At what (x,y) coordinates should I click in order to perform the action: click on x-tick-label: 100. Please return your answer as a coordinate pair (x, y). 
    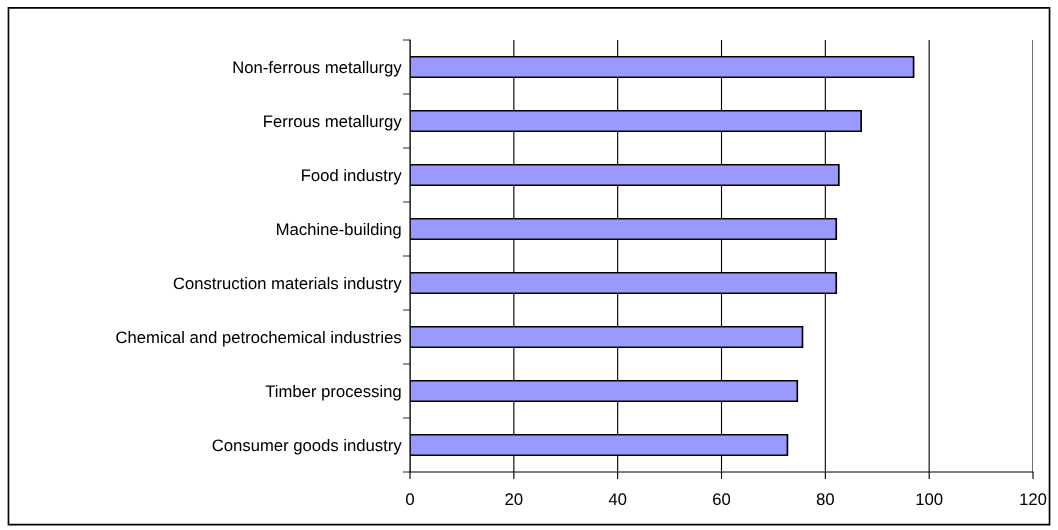
    Looking at the image, I should click on (929, 499).